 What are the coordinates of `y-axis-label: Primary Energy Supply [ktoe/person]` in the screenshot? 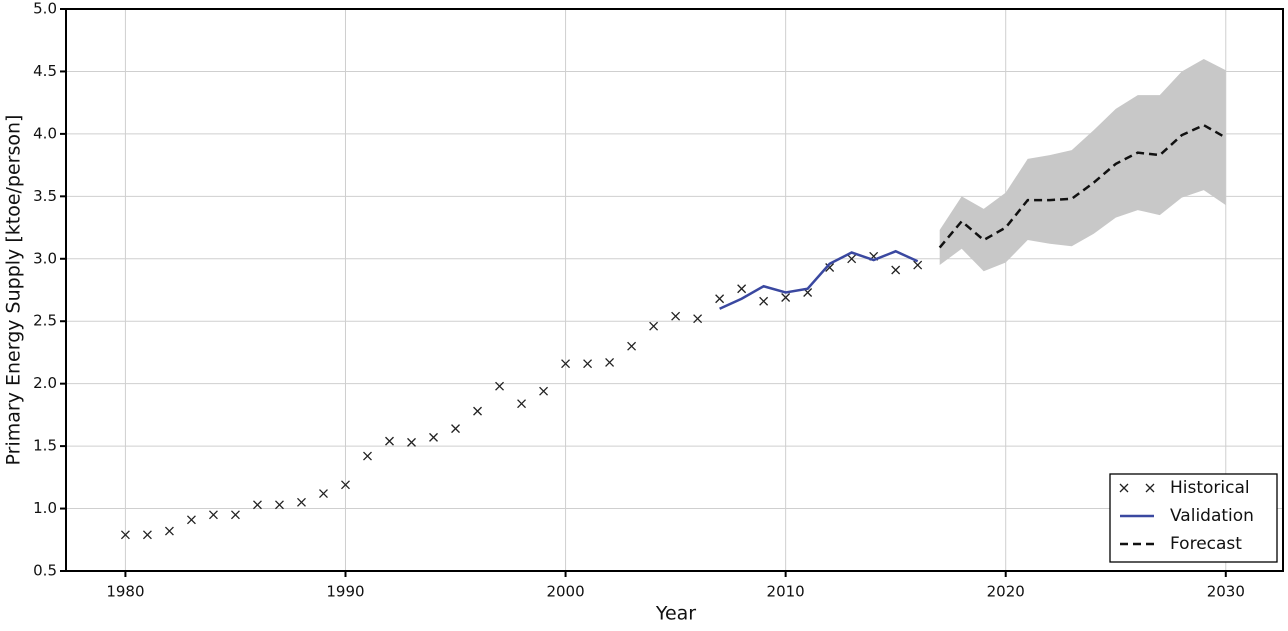 It's located at (14, 290).